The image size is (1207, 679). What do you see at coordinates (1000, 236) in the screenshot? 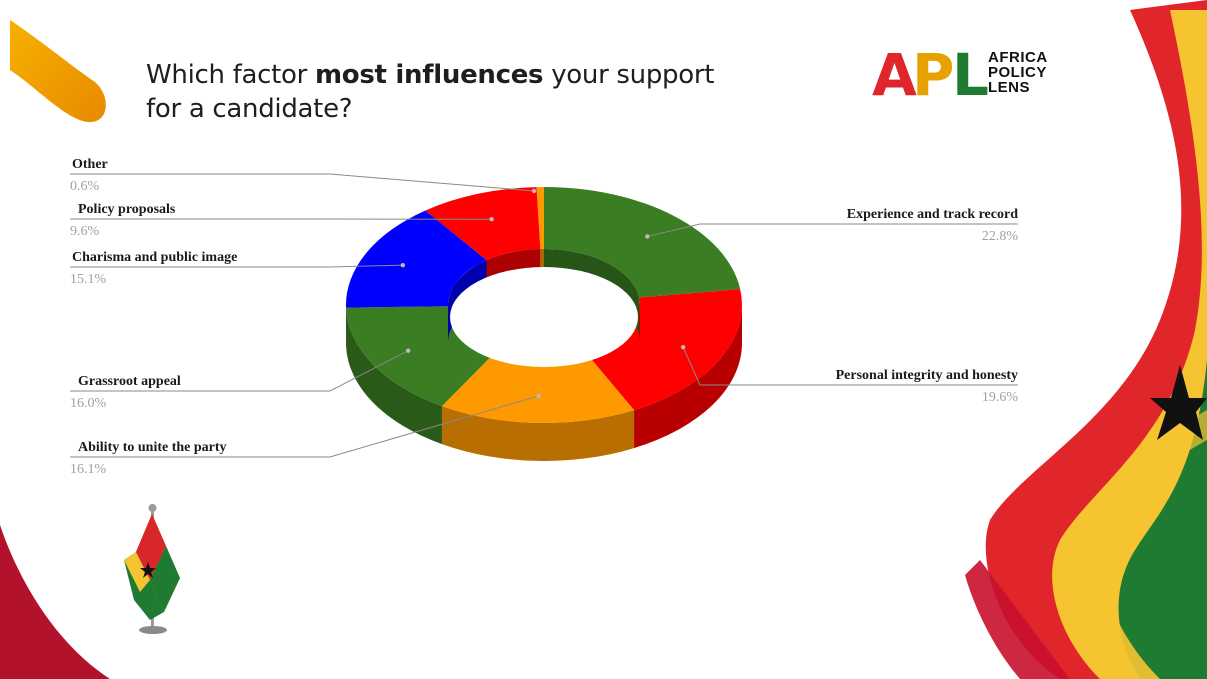
I see `slice-value-0: 22.8%` at bounding box center [1000, 236].